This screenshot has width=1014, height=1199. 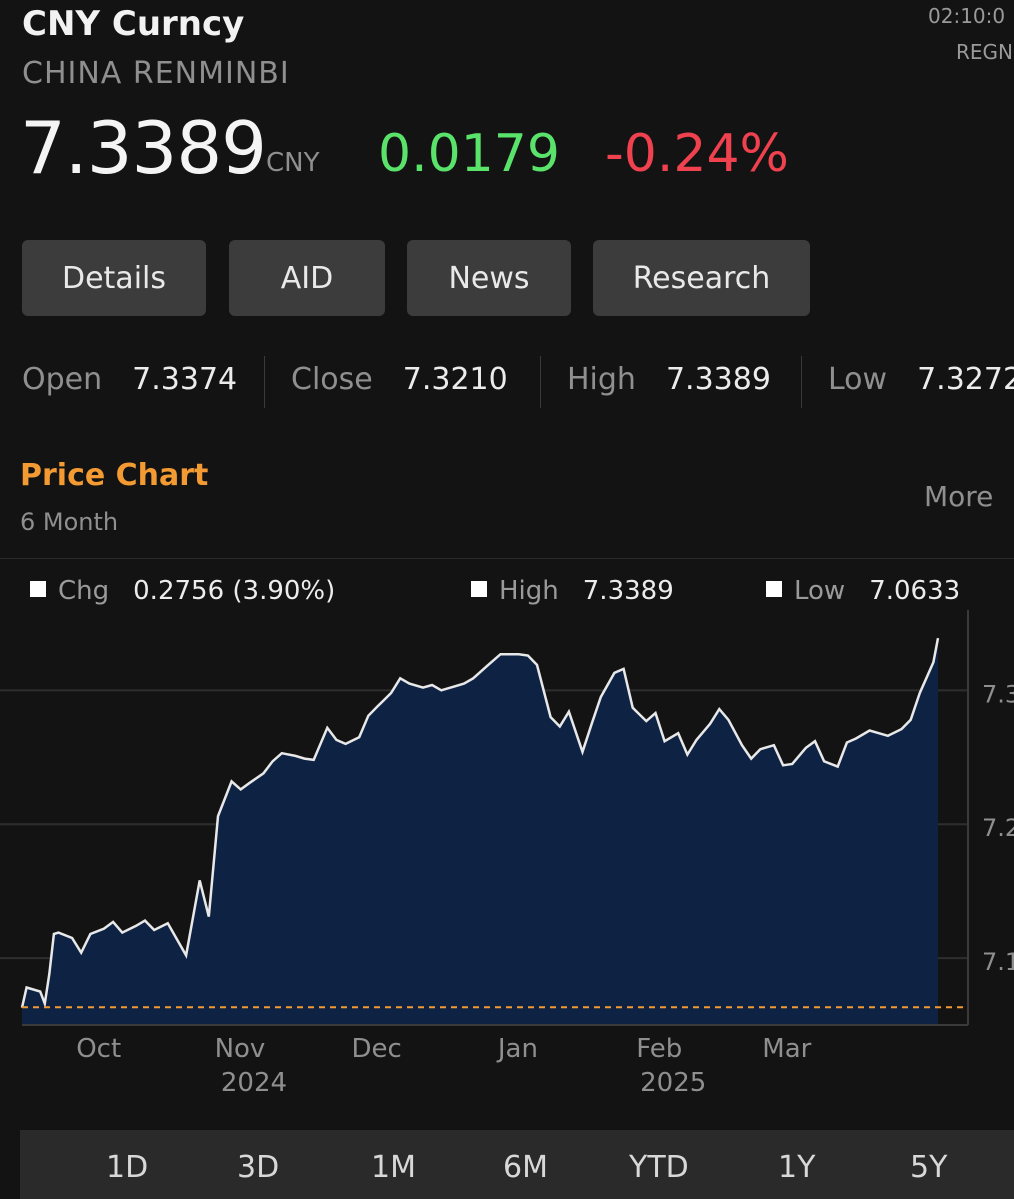 I want to click on last-update-time: 02:10:0, so click(x=967, y=16).